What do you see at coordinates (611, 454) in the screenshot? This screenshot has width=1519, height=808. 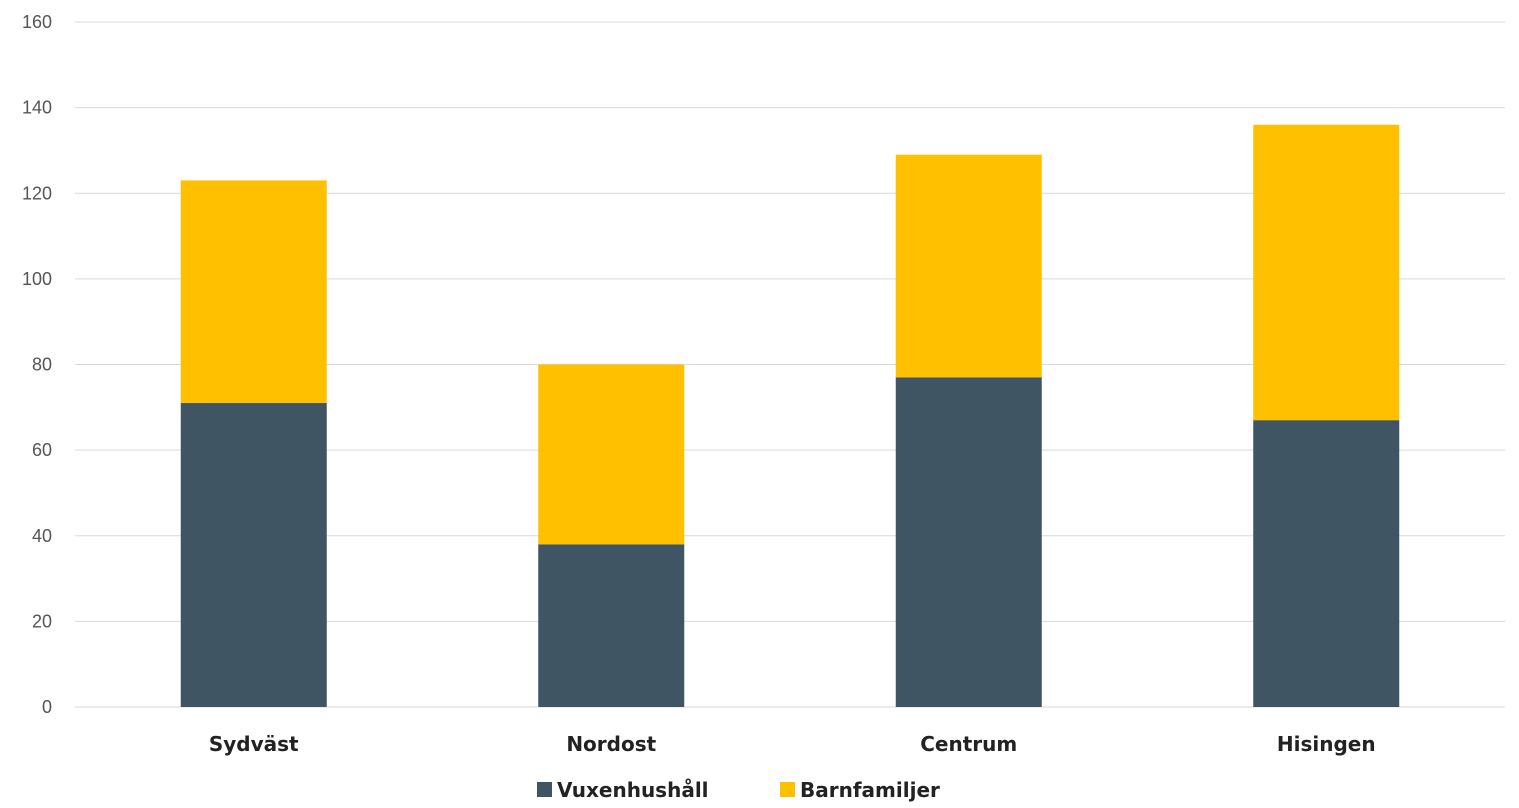 I see `bar-nordost-barnfamiljer` at bounding box center [611, 454].